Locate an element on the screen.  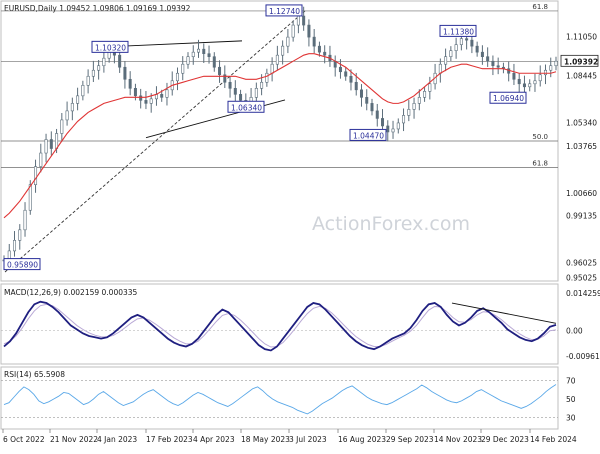
last-price-box is located at coordinates (579, 60).